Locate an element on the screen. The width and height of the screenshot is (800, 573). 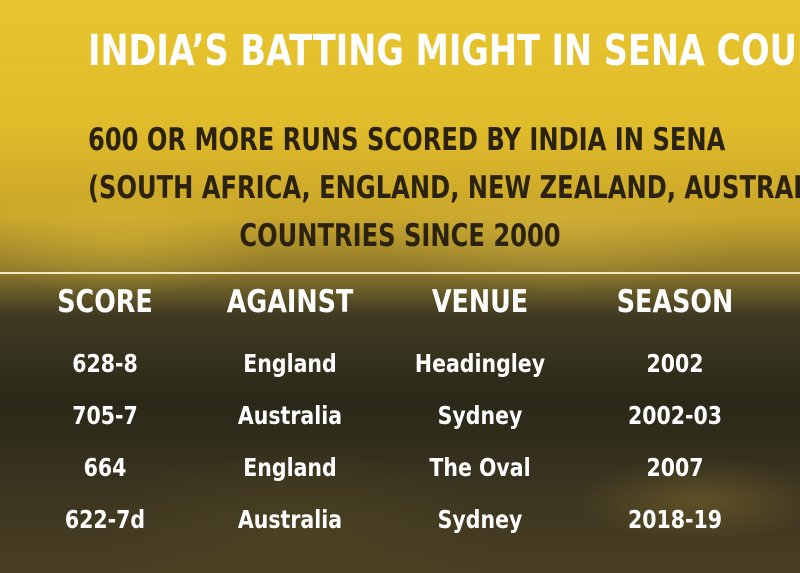
table-row: 628-8 England Headingley 2002 is located at coordinates (400, 369).